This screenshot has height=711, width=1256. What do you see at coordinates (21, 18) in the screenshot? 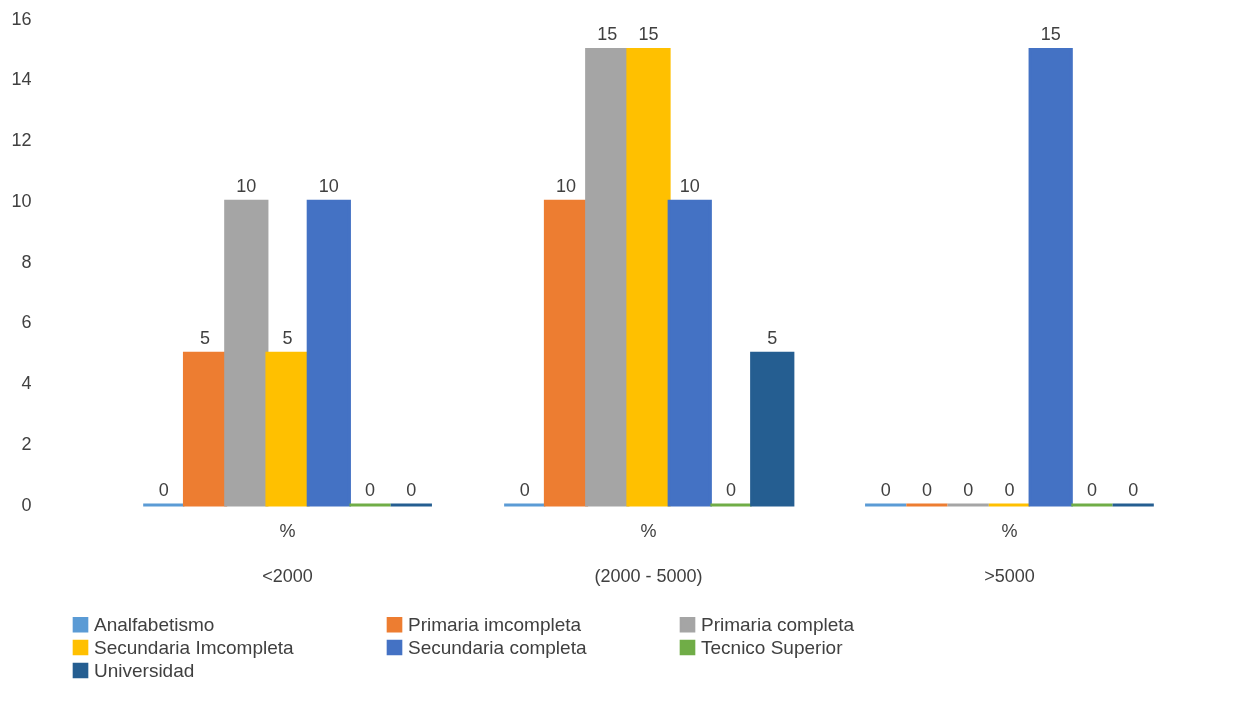
I see `y-tick-label: 16` at bounding box center [21, 18].